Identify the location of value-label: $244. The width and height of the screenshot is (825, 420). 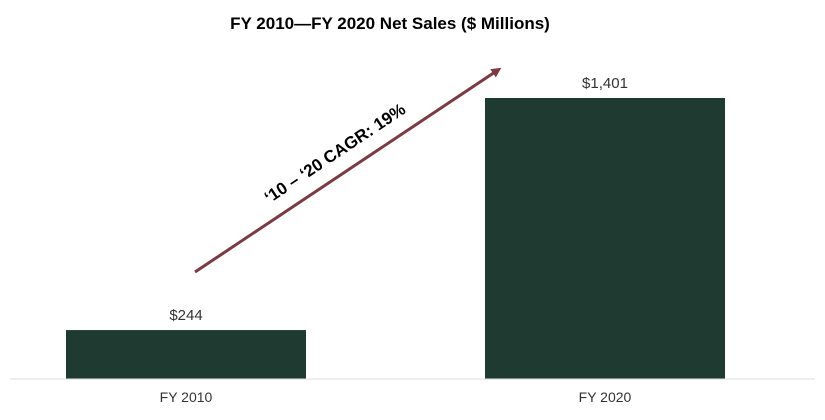
(185, 315).